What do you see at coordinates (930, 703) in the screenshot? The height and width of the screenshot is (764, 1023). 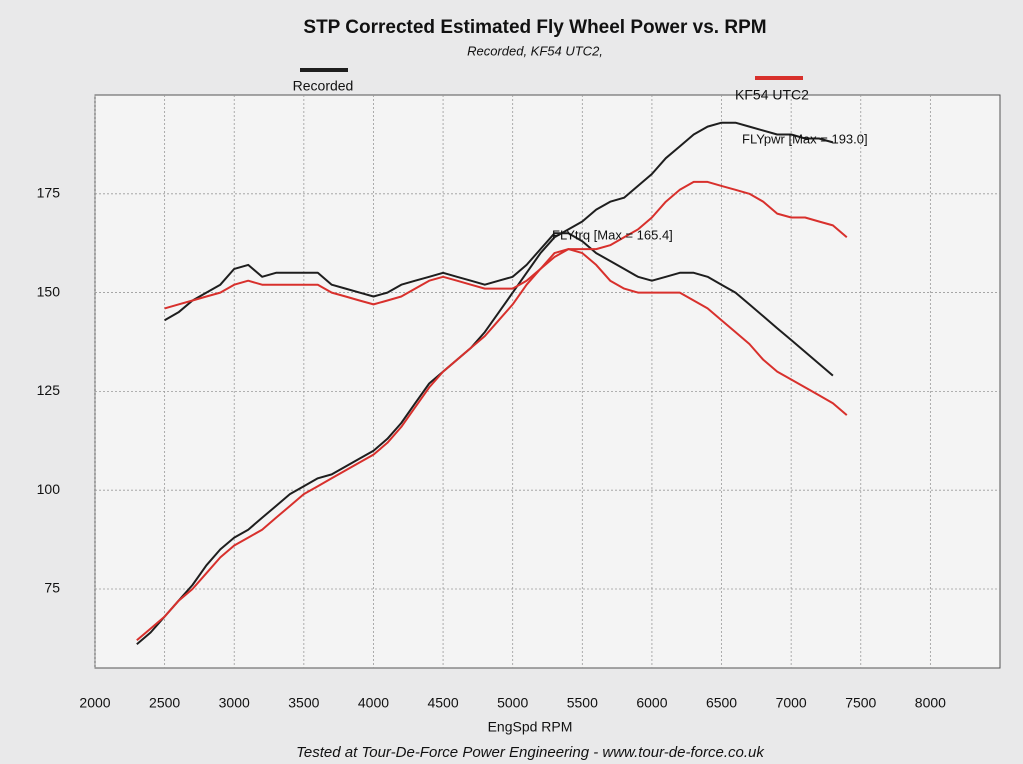 I see `x-tick-label: 8000` at bounding box center [930, 703].